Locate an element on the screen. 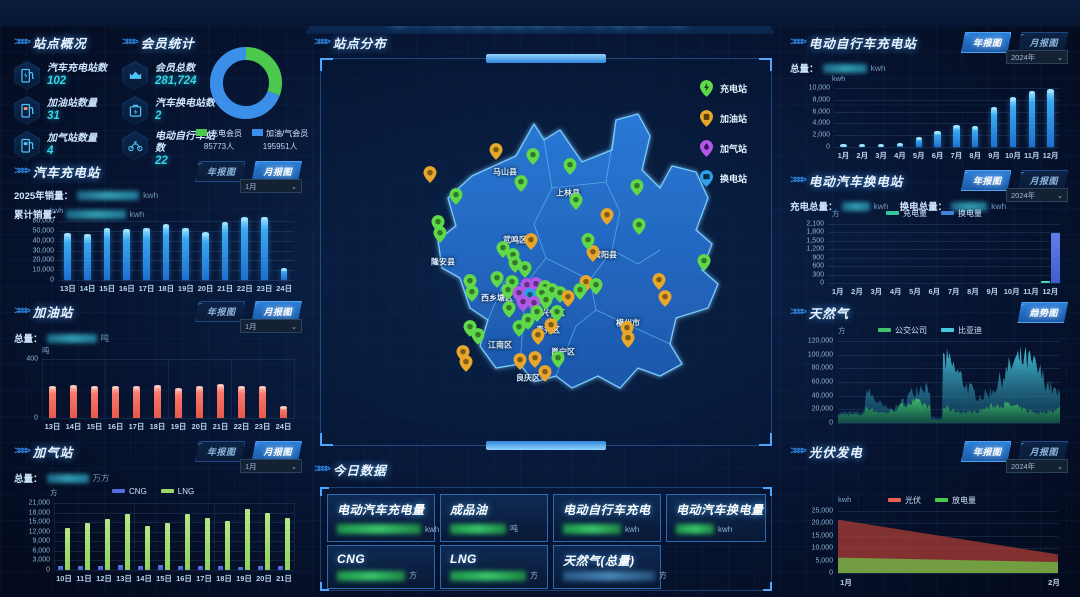 The height and width of the screenshot is (597, 1080). gas-station-month-select: 1月 ⌄ is located at coordinates (271, 326).